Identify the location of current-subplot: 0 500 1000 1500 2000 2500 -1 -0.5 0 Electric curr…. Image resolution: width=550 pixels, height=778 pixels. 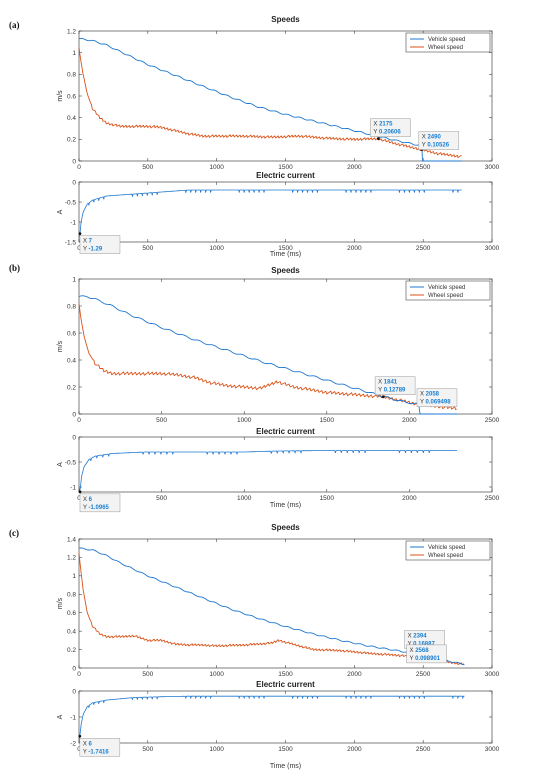
(278, 470).